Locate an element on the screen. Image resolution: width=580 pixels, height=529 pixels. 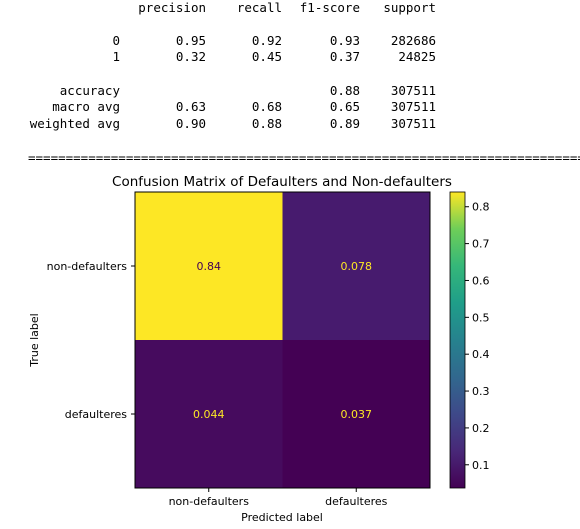
colorbar-tick-label: 0.3 is located at coordinates (481, 391).